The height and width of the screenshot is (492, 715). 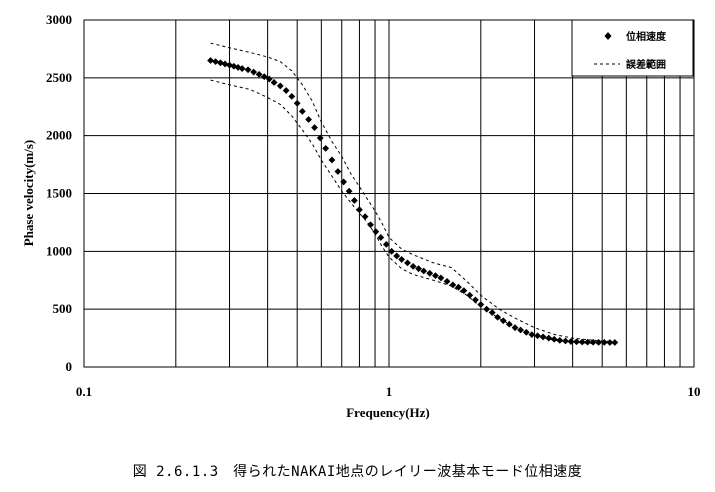 What do you see at coordinates (646, 64) in the screenshot?
I see `legend-dashed-label: 誤差範囲` at bounding box center [646, 64].